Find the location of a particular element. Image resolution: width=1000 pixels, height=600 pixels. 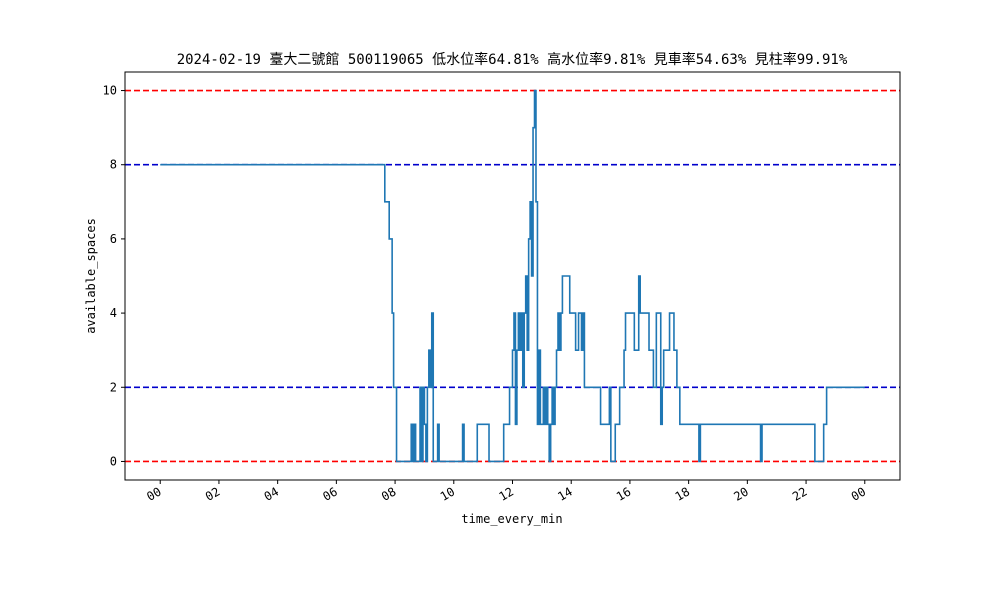

x-tick-label: 06 is located at coordinates (330, 493).